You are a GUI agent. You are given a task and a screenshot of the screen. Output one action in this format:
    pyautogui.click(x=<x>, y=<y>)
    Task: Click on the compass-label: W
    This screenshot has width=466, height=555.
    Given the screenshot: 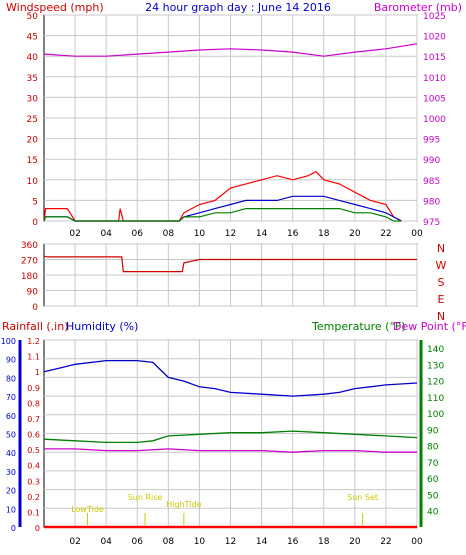 What is the action you would take?
    pyautogui.click(x=441, y=265)
    